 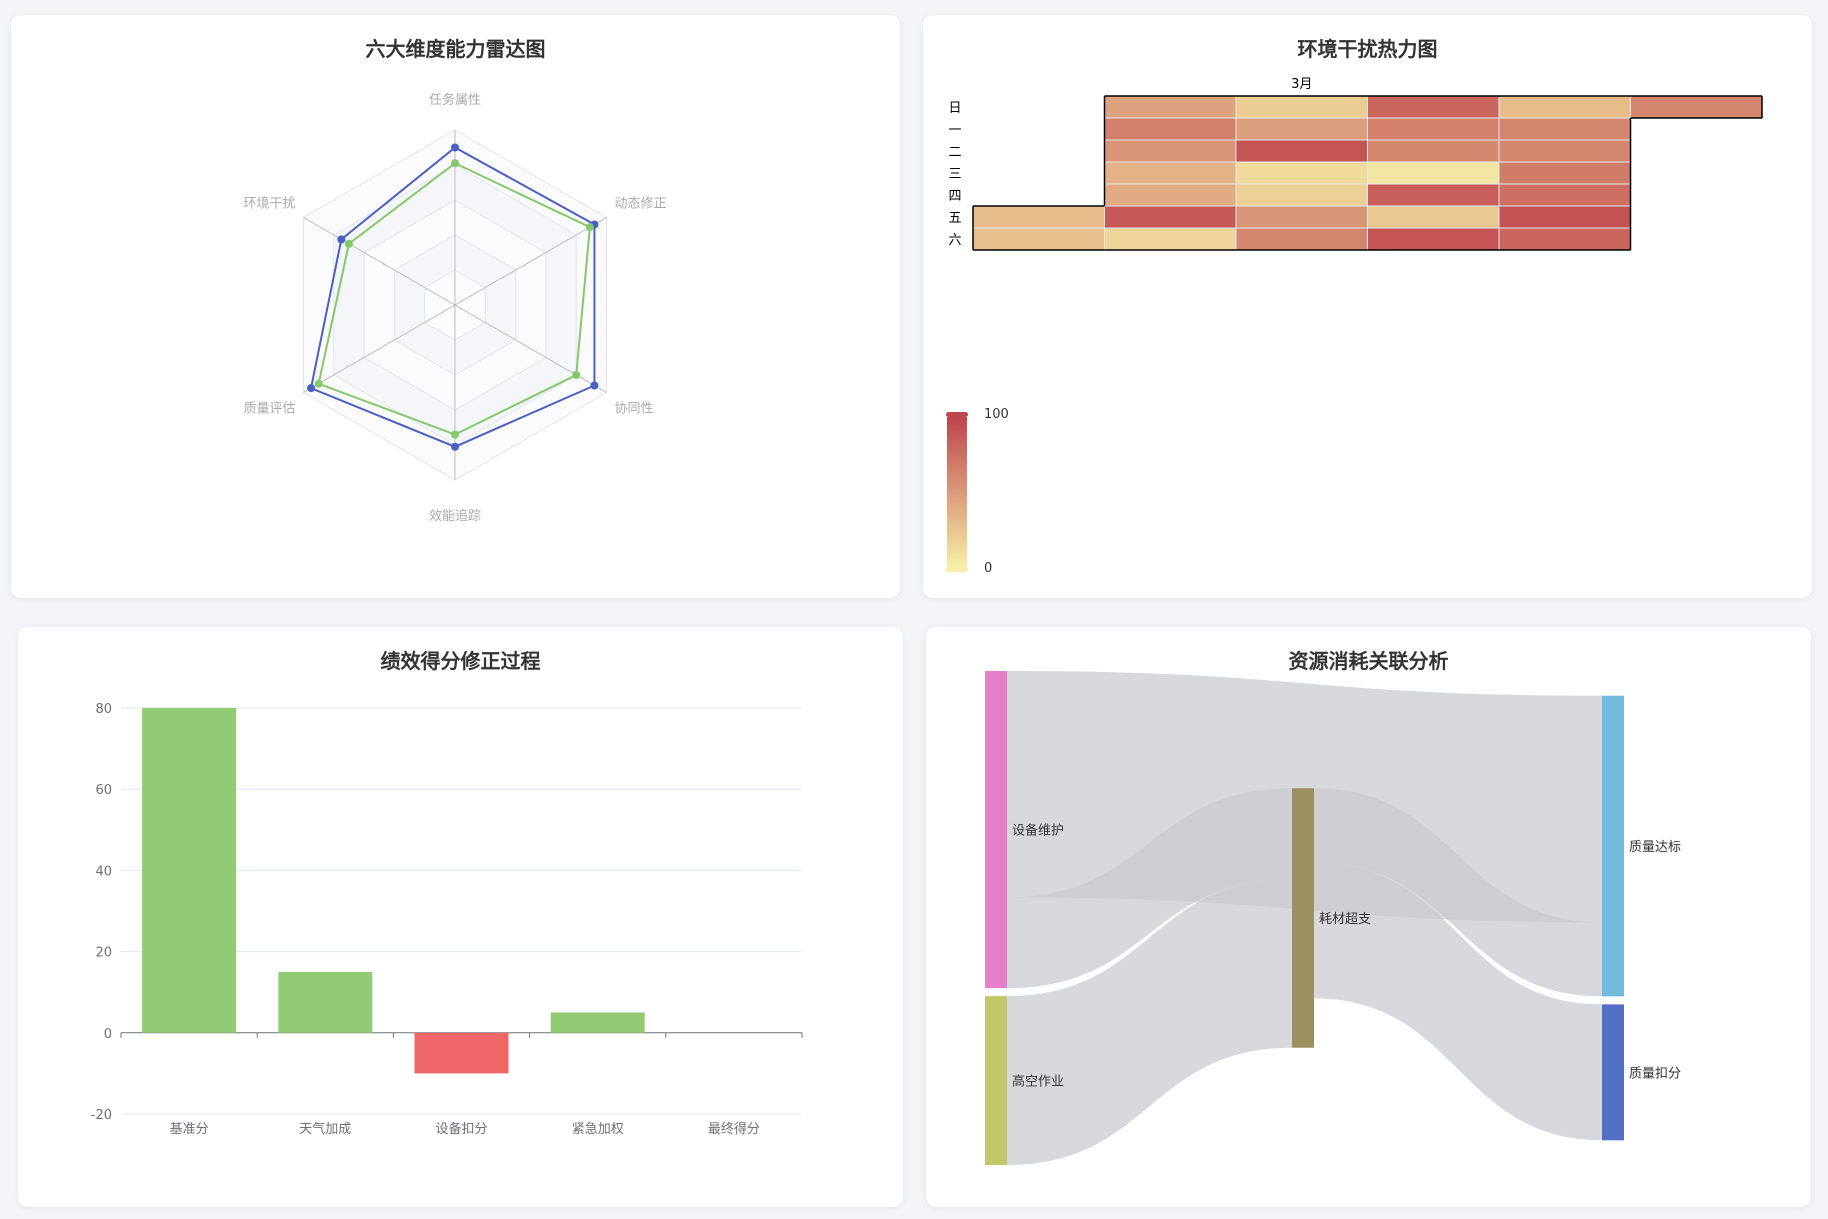 What do you see at coordinates (954, 174) in the screenshot?
I see `heatmap-weekday-label: 三` at bounding box center [954, 174].